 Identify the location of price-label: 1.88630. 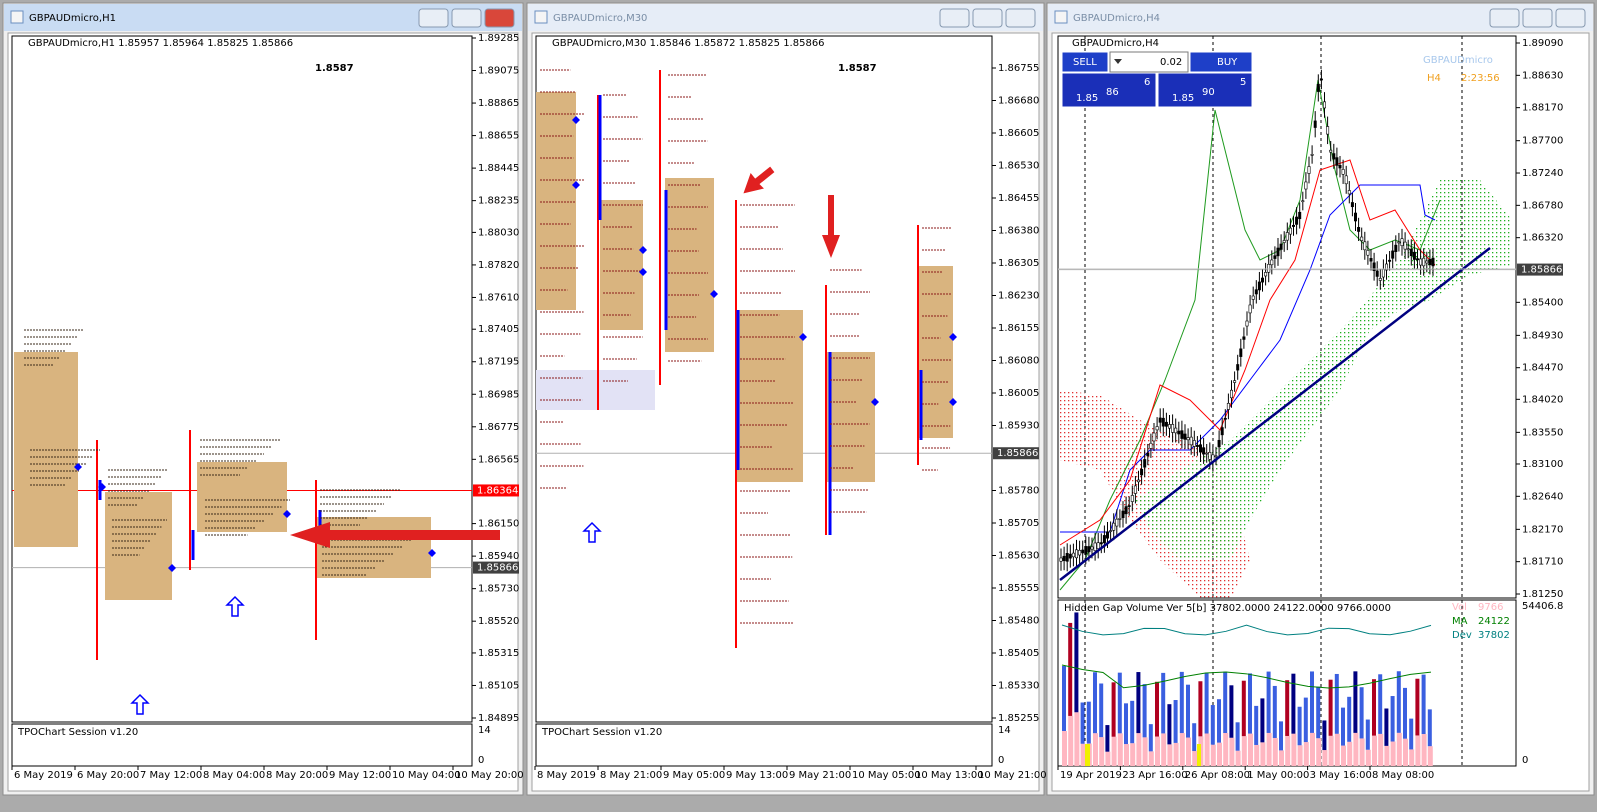
(1542, 75).